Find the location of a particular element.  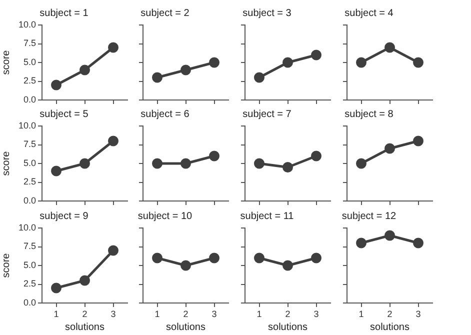

chart-title: subject = 10 is located at coordinates (165, 216).